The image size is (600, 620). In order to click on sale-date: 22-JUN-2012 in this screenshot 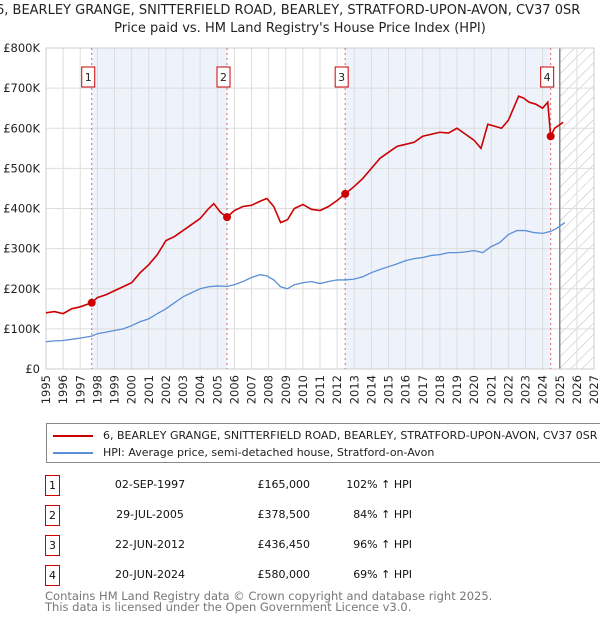, I will do `click(150, 544)`.